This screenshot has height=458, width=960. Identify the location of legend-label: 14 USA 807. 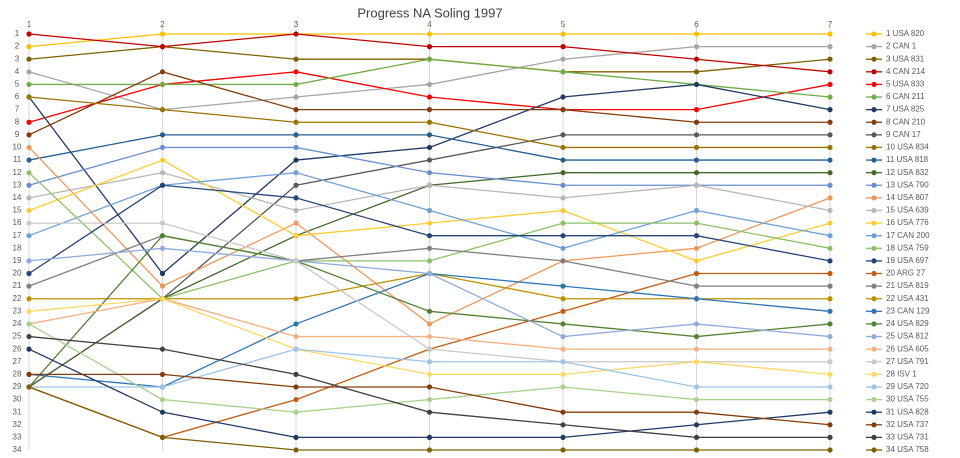
(907, 197).